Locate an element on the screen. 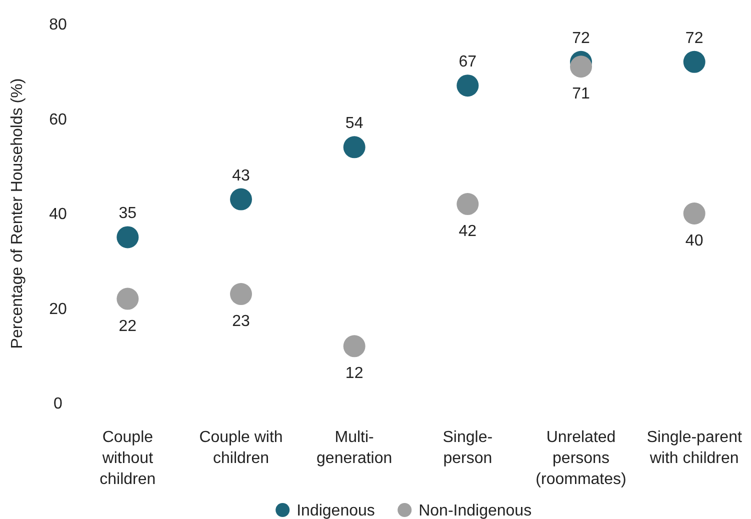 The width and height of the screenshot is (751, 519). x-tick-label: Couple with children is located at coordinates (241, 448).